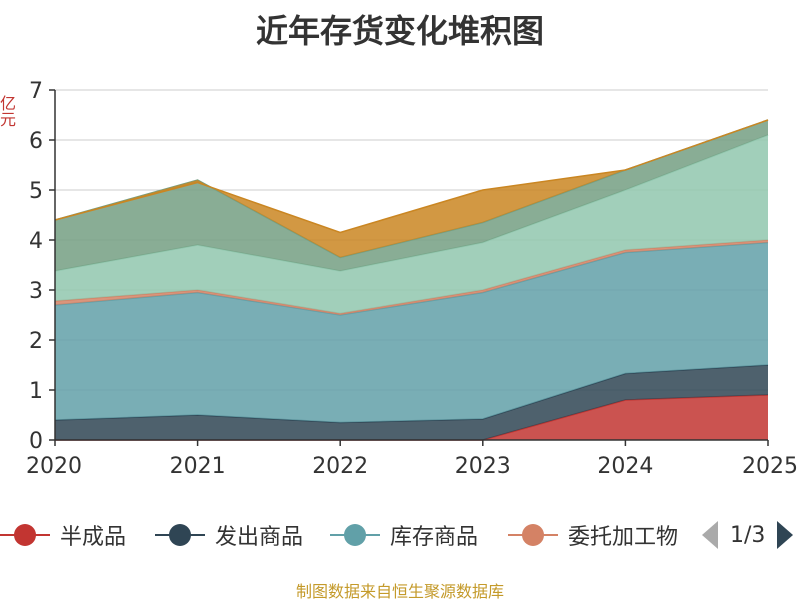 The image size is (800, 602). What do you see at coordinates (434, 537) in the screenshot?
I see `legend-label-2: 库存商品` at bounding box center [434, 537].